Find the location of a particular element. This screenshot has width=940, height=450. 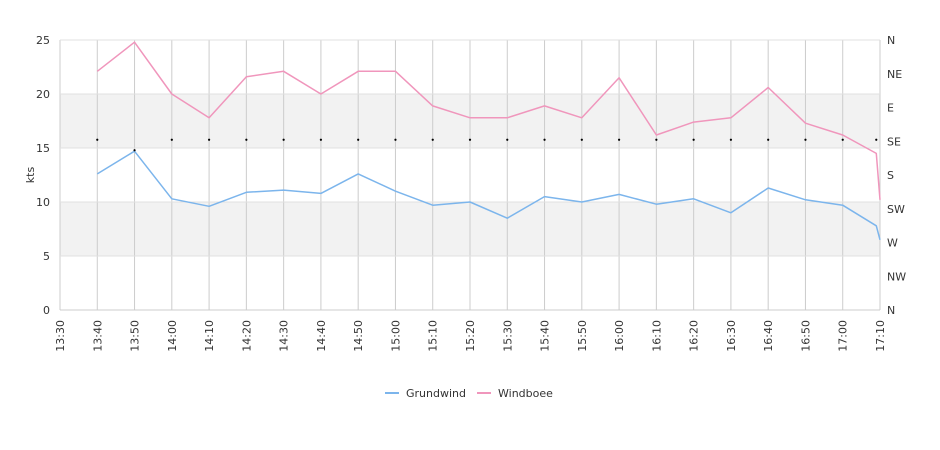

x-tick-label: 15:30 is located at coordinates (507, 336).